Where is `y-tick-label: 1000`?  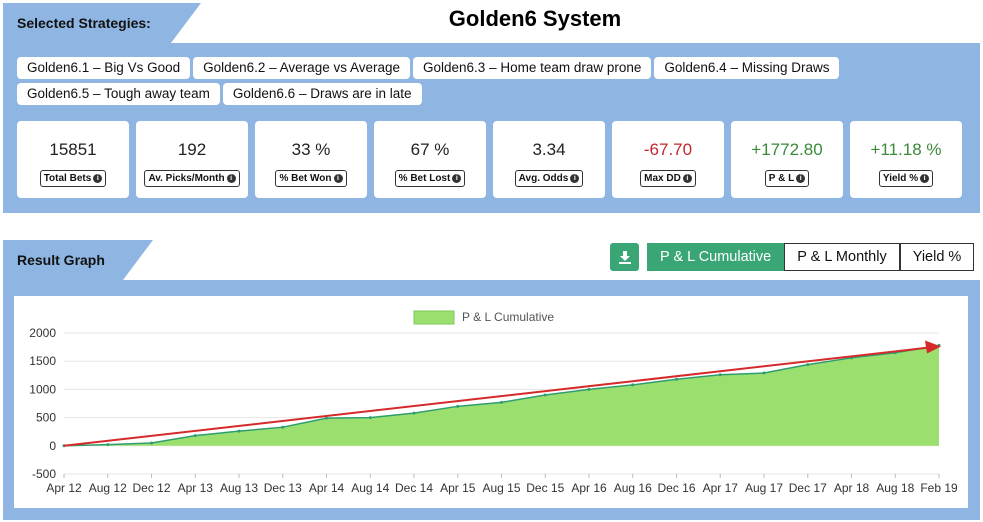 y-tick-label: 1000 is located at coordinates (42, 389).